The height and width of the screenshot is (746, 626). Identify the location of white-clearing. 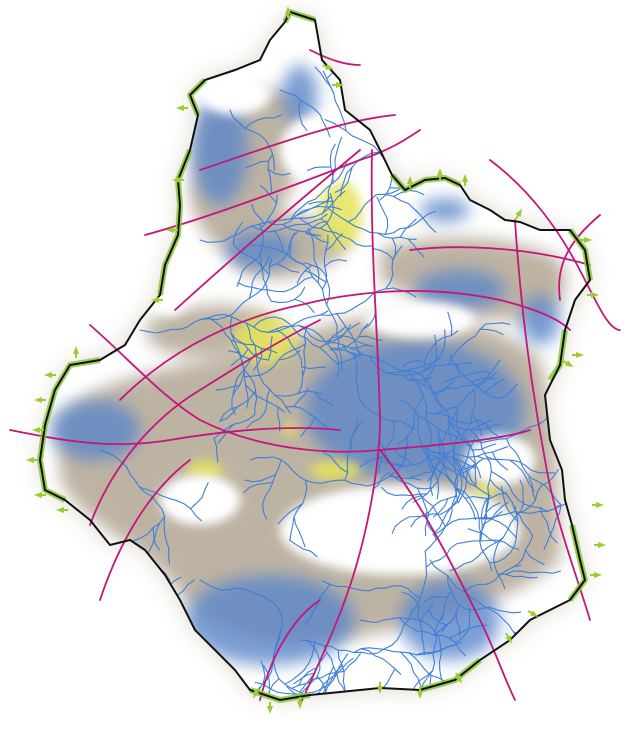
(400, 530).